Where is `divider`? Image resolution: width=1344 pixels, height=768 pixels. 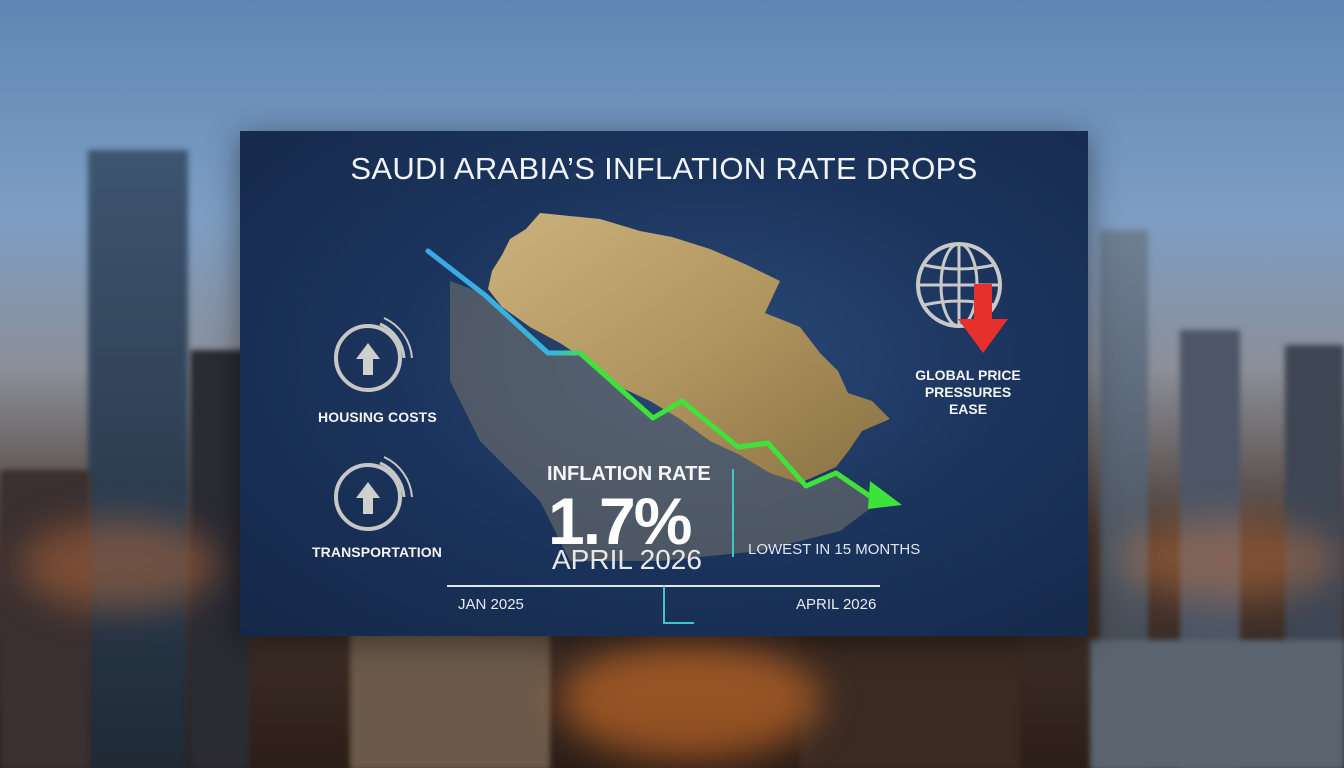
divider is located at coordinates (733, 513).